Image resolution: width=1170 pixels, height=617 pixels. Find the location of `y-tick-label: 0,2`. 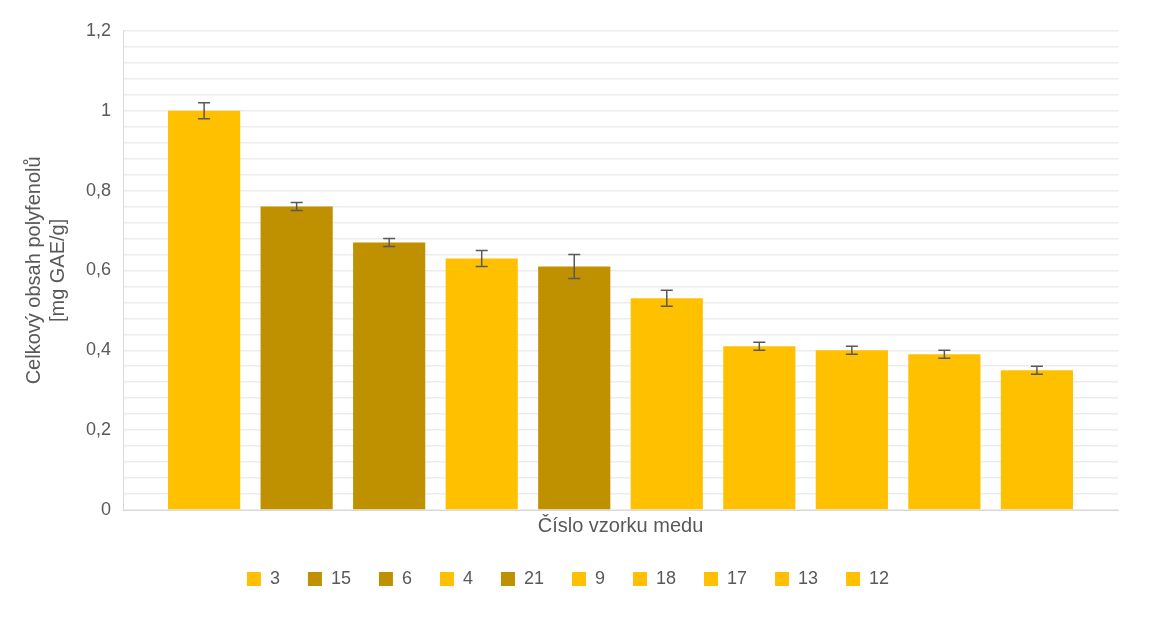

y-tick-label: 0,2 is located at coordinates (98, 429).